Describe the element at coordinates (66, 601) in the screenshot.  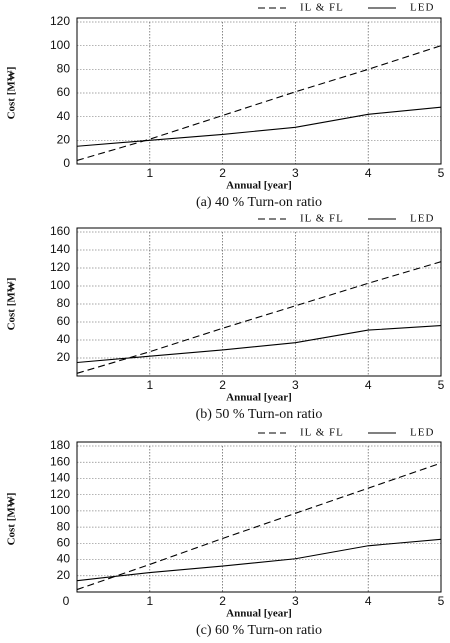
I see `x-tick-label: 0` at that location.